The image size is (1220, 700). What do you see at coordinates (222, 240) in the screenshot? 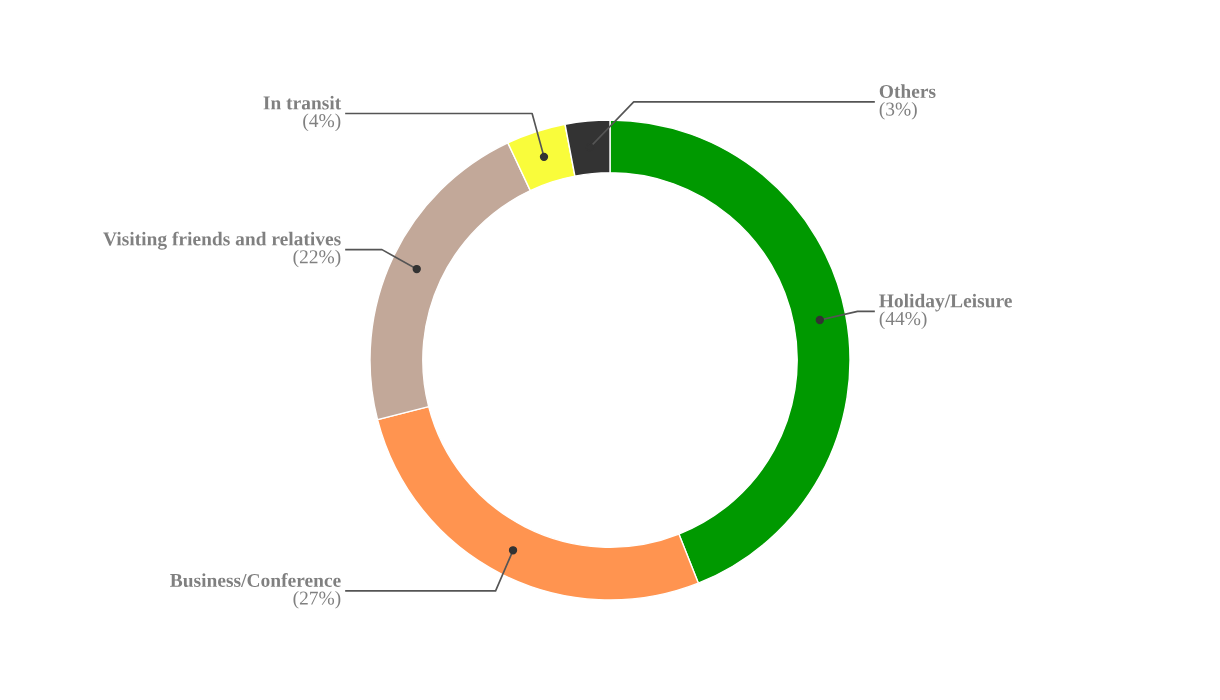
I see `slice-label: Visiting friends and relatives` at bounding box center [222, 240].